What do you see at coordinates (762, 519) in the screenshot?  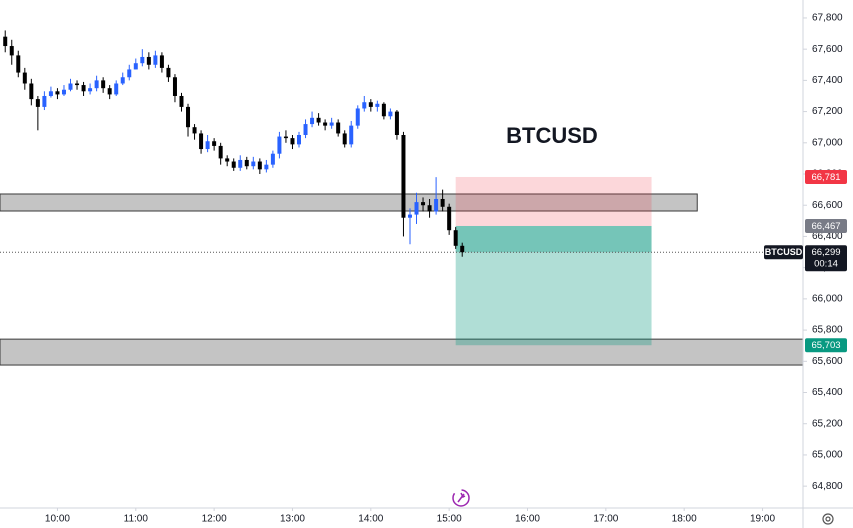 I see `x-tick-label: 19:00` at bounding box center [762, 519].